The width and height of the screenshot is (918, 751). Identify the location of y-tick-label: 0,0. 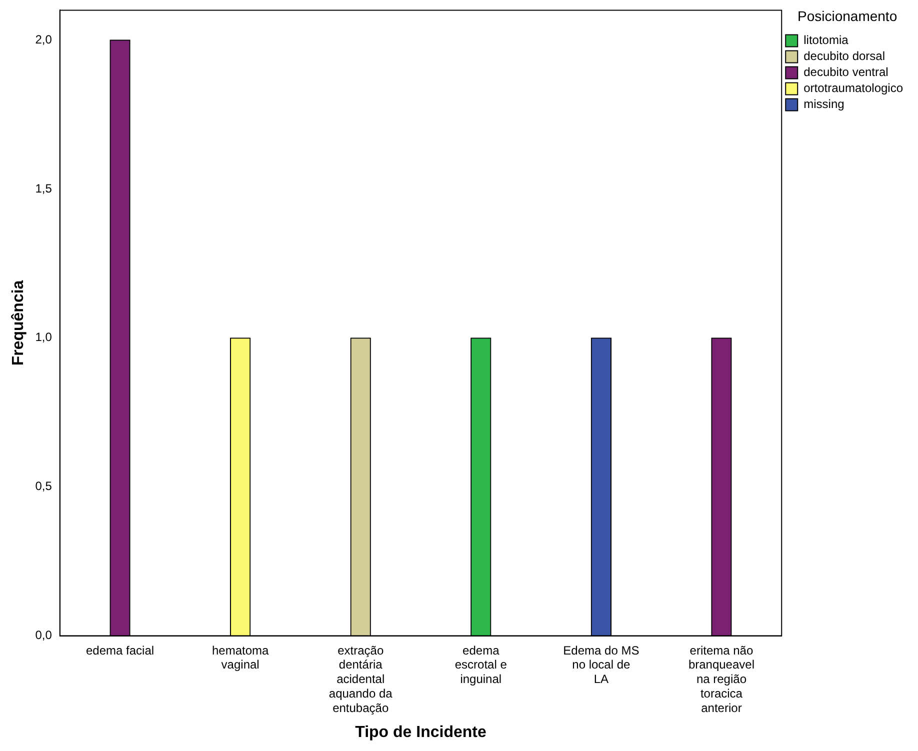
(43, 635).